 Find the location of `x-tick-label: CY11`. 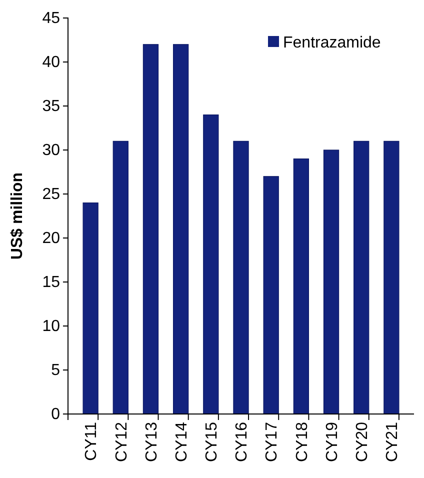

x-tick-label: CY11 is located at coordinates (91, 441).